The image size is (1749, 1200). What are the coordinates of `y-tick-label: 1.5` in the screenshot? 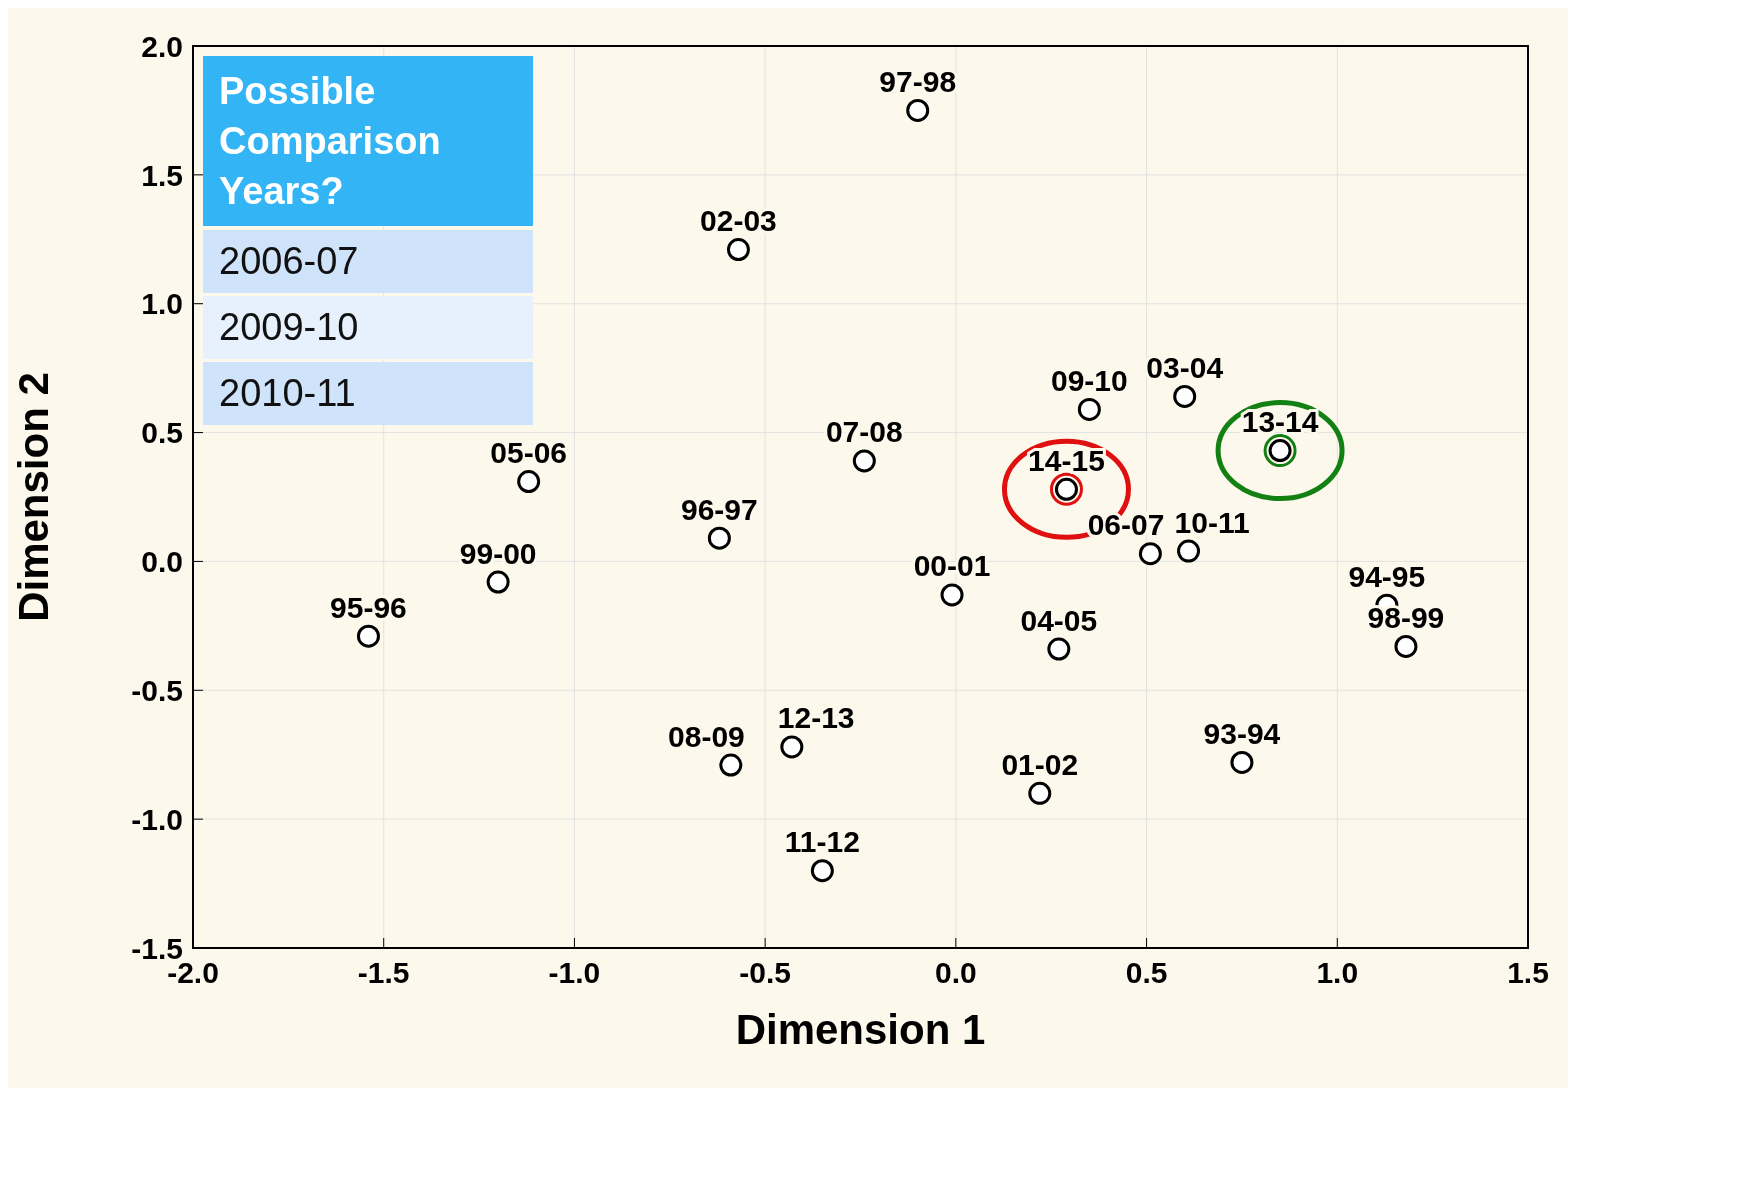 It's located at (162, 175).